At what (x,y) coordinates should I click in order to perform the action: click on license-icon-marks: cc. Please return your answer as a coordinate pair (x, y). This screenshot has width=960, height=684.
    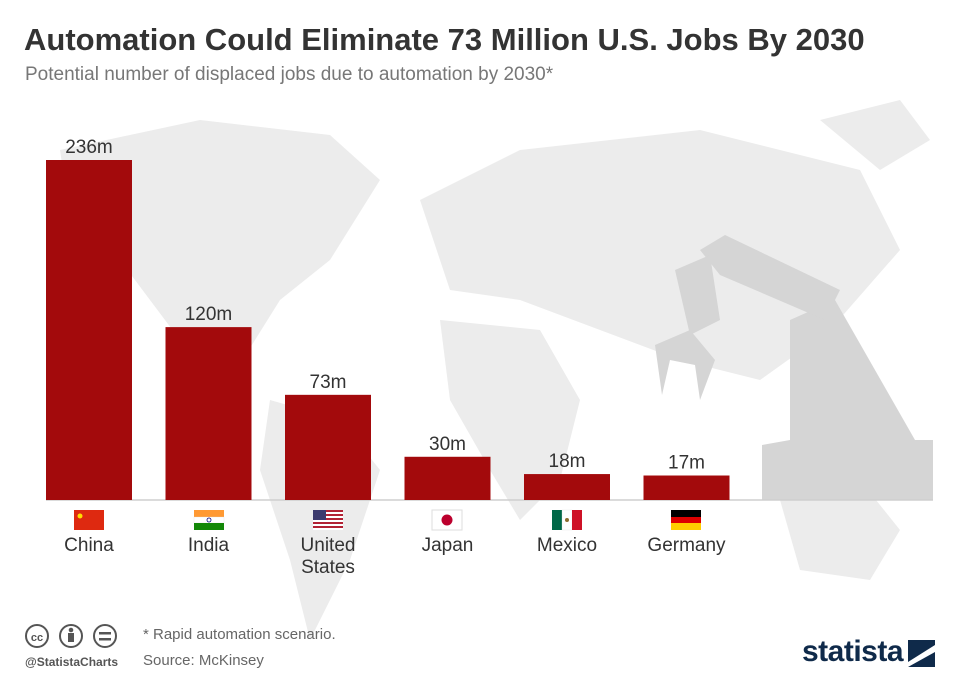
    Looking at the image, I should click on (71, 635).